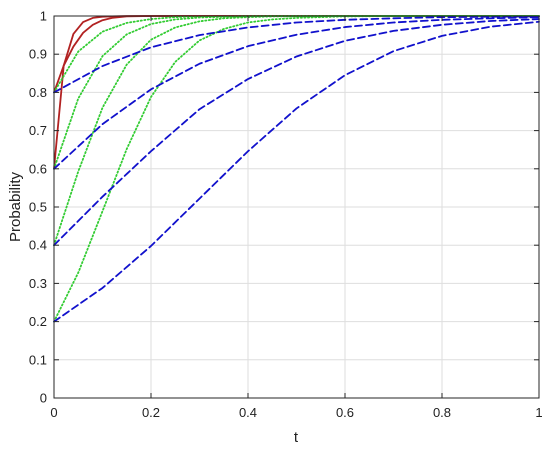  Describe the element at coordinates (53, 412) in the screenshot. I see `x-tick-label: 0` at that location.